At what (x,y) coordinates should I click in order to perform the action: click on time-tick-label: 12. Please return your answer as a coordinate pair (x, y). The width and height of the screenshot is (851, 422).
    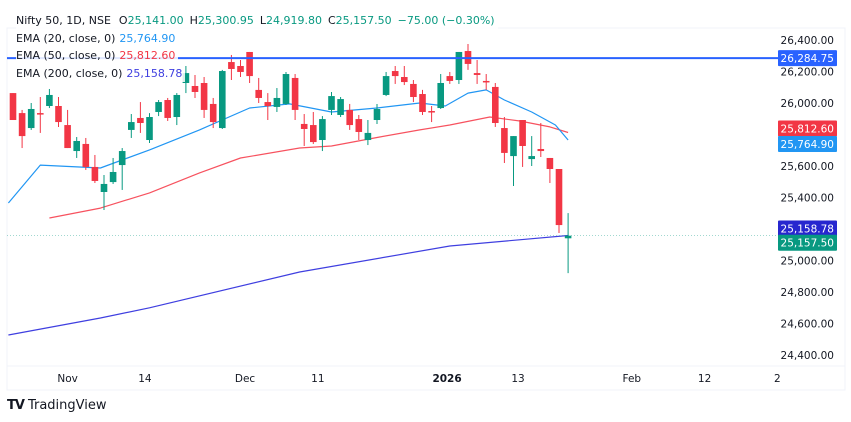
    Looking at the image, I should click on (704, 379).